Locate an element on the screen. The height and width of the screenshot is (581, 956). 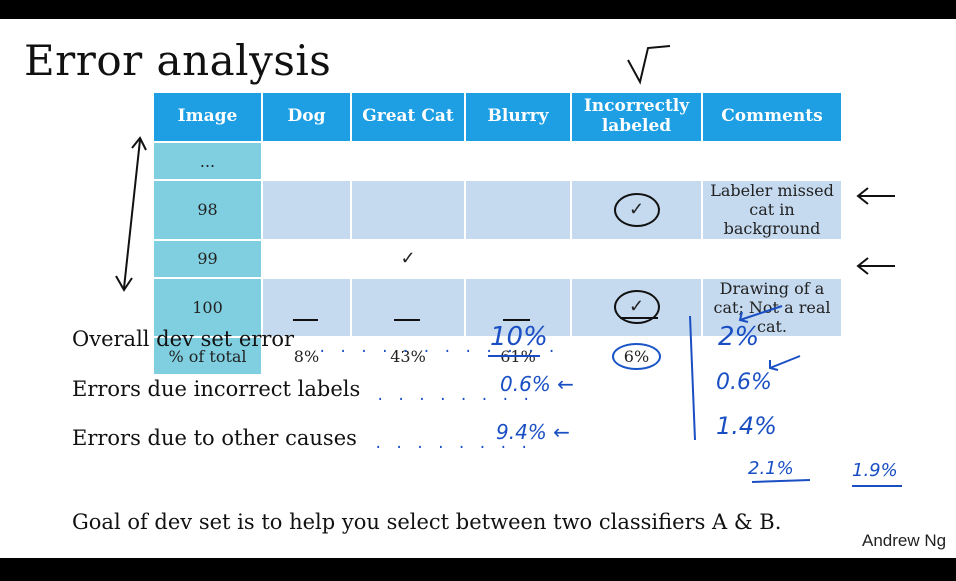
row-image-id: 98 is located at coordinates (208, 209).